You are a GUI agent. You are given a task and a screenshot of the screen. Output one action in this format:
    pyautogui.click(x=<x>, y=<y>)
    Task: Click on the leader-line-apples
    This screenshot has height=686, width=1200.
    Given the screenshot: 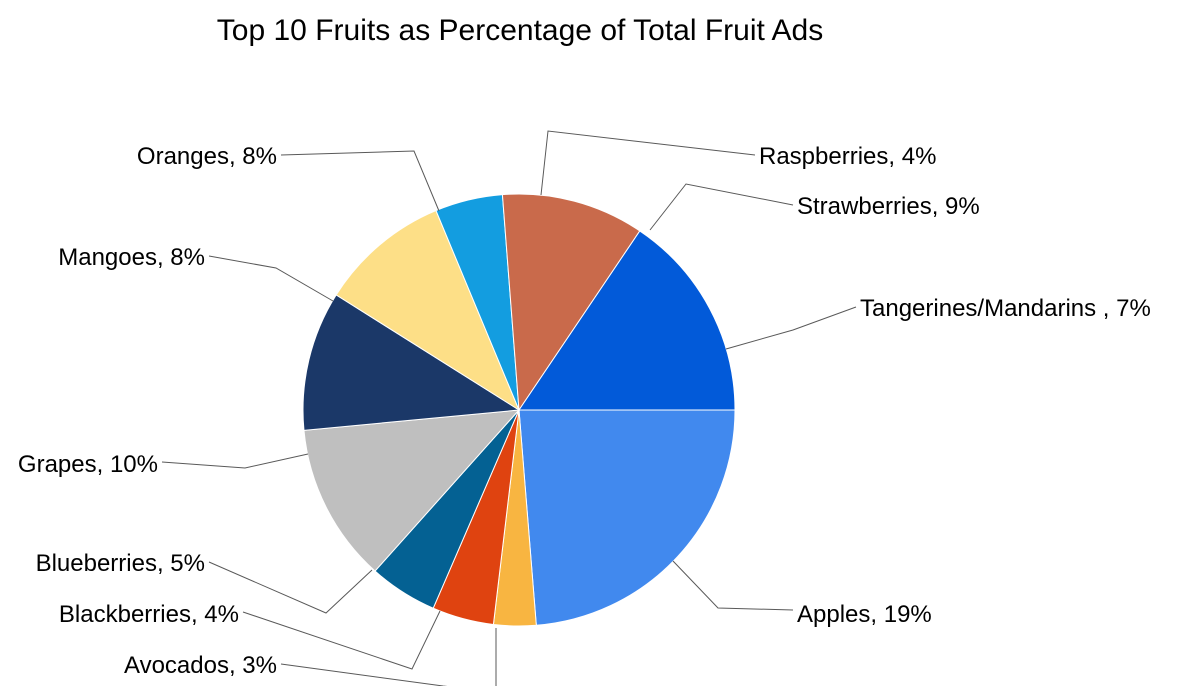 What is the action you would take?
    pyautogui.click(x=733, y=585)
    